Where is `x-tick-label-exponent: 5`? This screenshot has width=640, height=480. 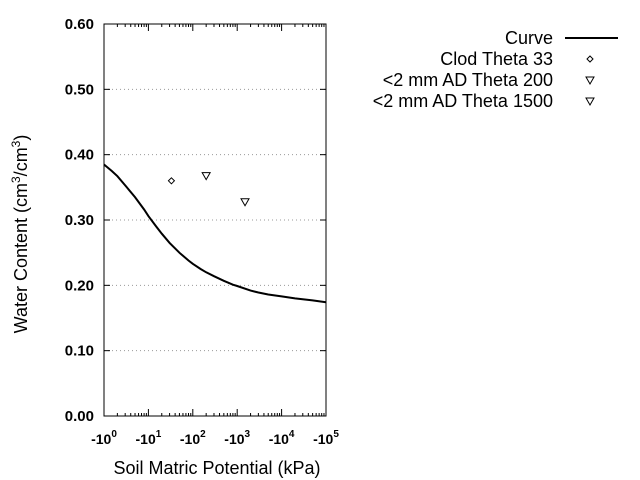
x-tick-label-exponent: 5 is located at coordinates (336, 434).